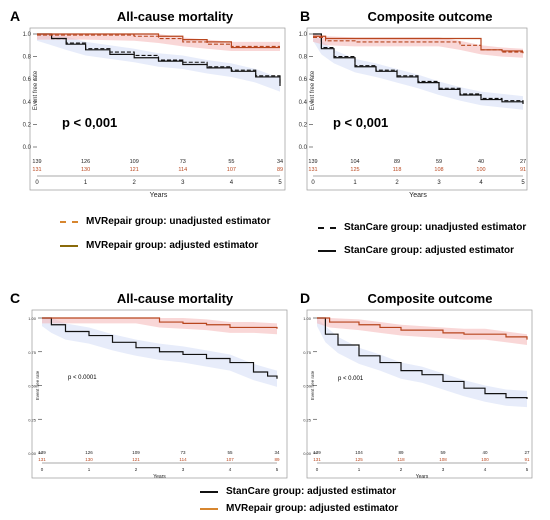  Describe the element at coordinates (430, 16) in the screenshot. I see `chart-title-b: Composite outcome` at that location.